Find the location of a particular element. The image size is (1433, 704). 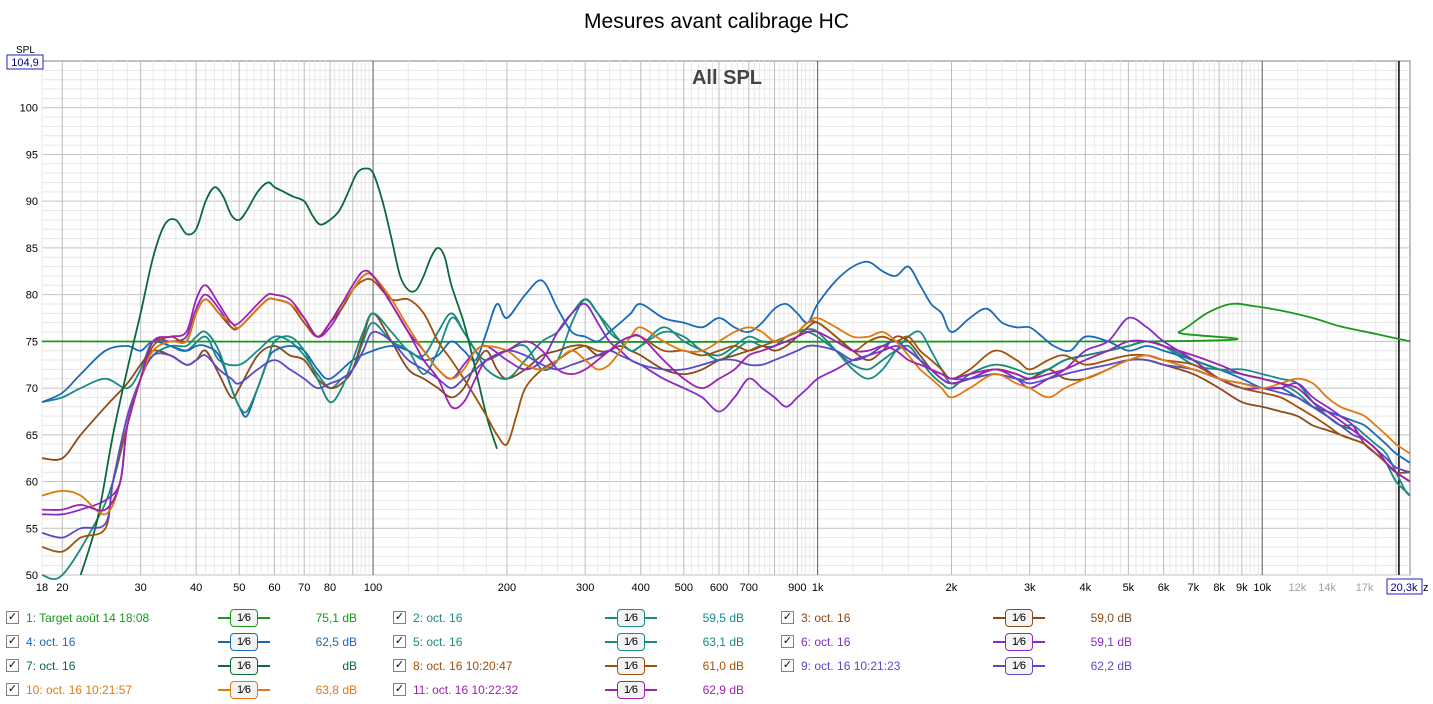

legend-item: ✓ 11: oct. 16 10:22:32 1⁄6 62,9 dB is located at coordinates (583, 691).